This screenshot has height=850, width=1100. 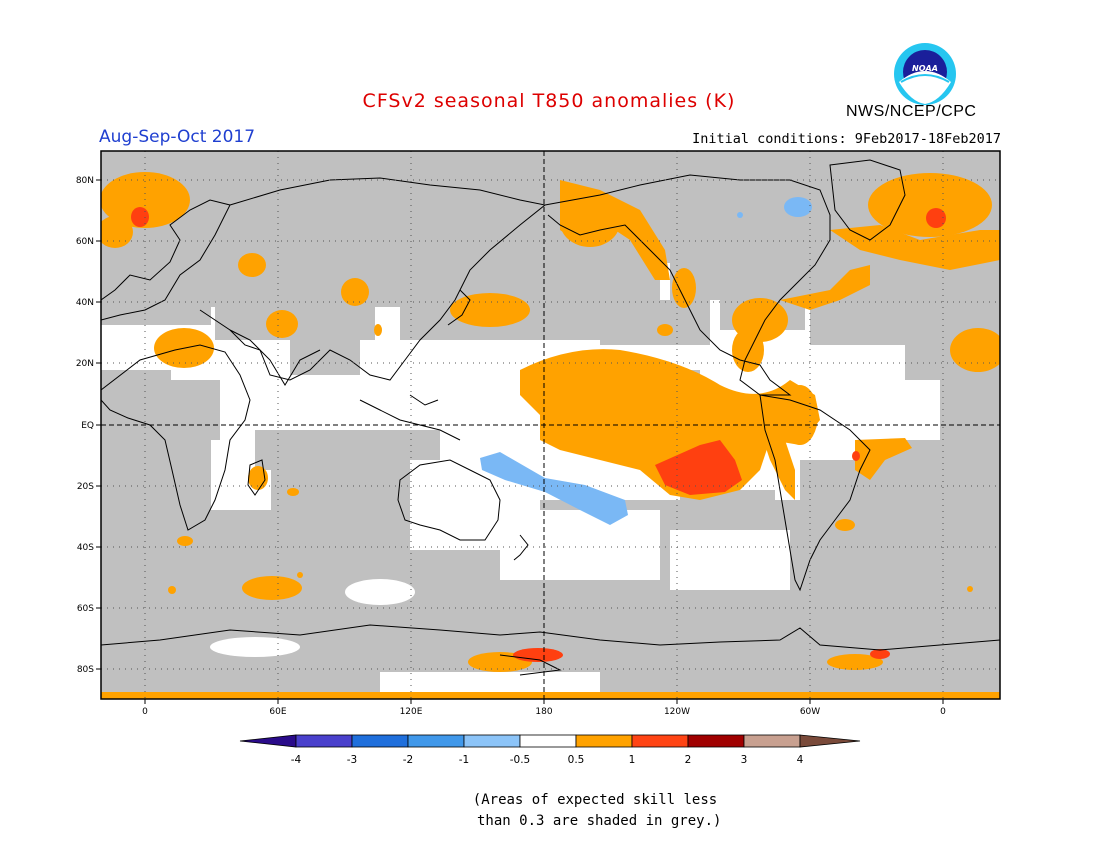 What do you see at coordinates (464, 760) in the screenshot?
I see `legend-label: -1` at bounding box center [464, 760].